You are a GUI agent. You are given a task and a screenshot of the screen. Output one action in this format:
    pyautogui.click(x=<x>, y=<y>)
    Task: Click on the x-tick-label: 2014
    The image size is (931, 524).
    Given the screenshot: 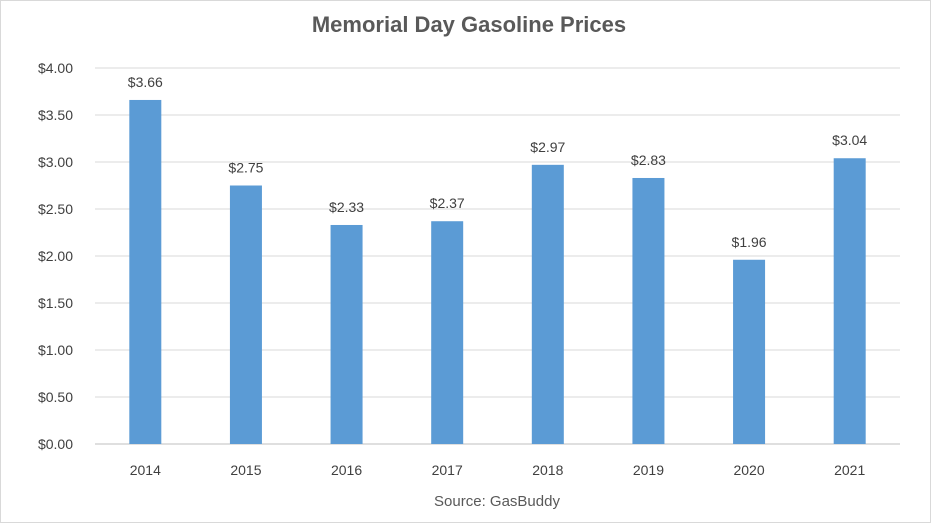 What is the action you would take?
    pyautogui.click(x=145, y=470)
    